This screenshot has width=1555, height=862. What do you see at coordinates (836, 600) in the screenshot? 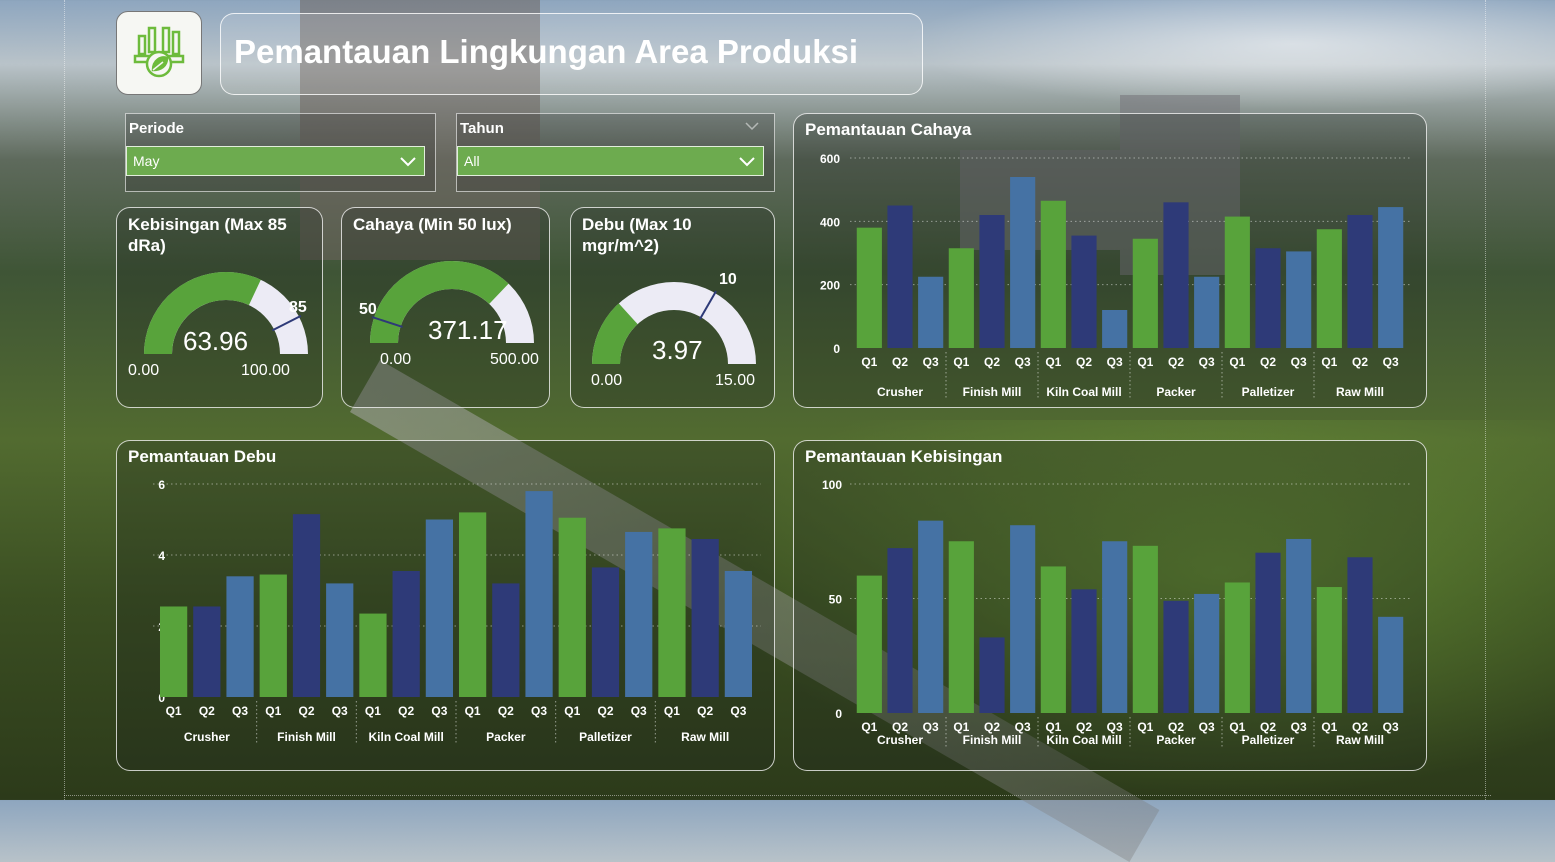
I see `y-tick-label: 50` at bounding box center [836, 600].